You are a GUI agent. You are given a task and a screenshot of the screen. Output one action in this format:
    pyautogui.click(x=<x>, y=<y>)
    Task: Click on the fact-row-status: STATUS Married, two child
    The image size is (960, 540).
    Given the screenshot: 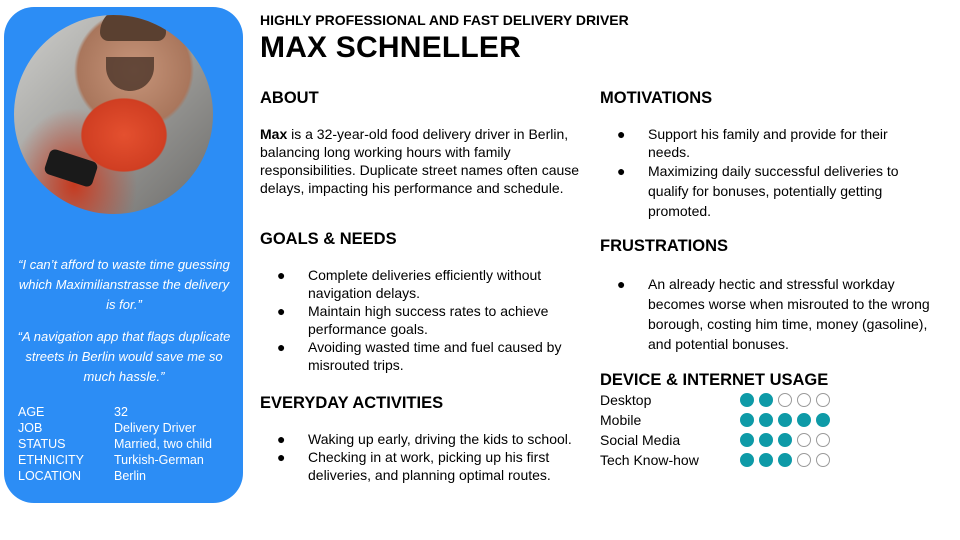 What is the action you would take?
    pyautogui.click(x=115, y=444)
    